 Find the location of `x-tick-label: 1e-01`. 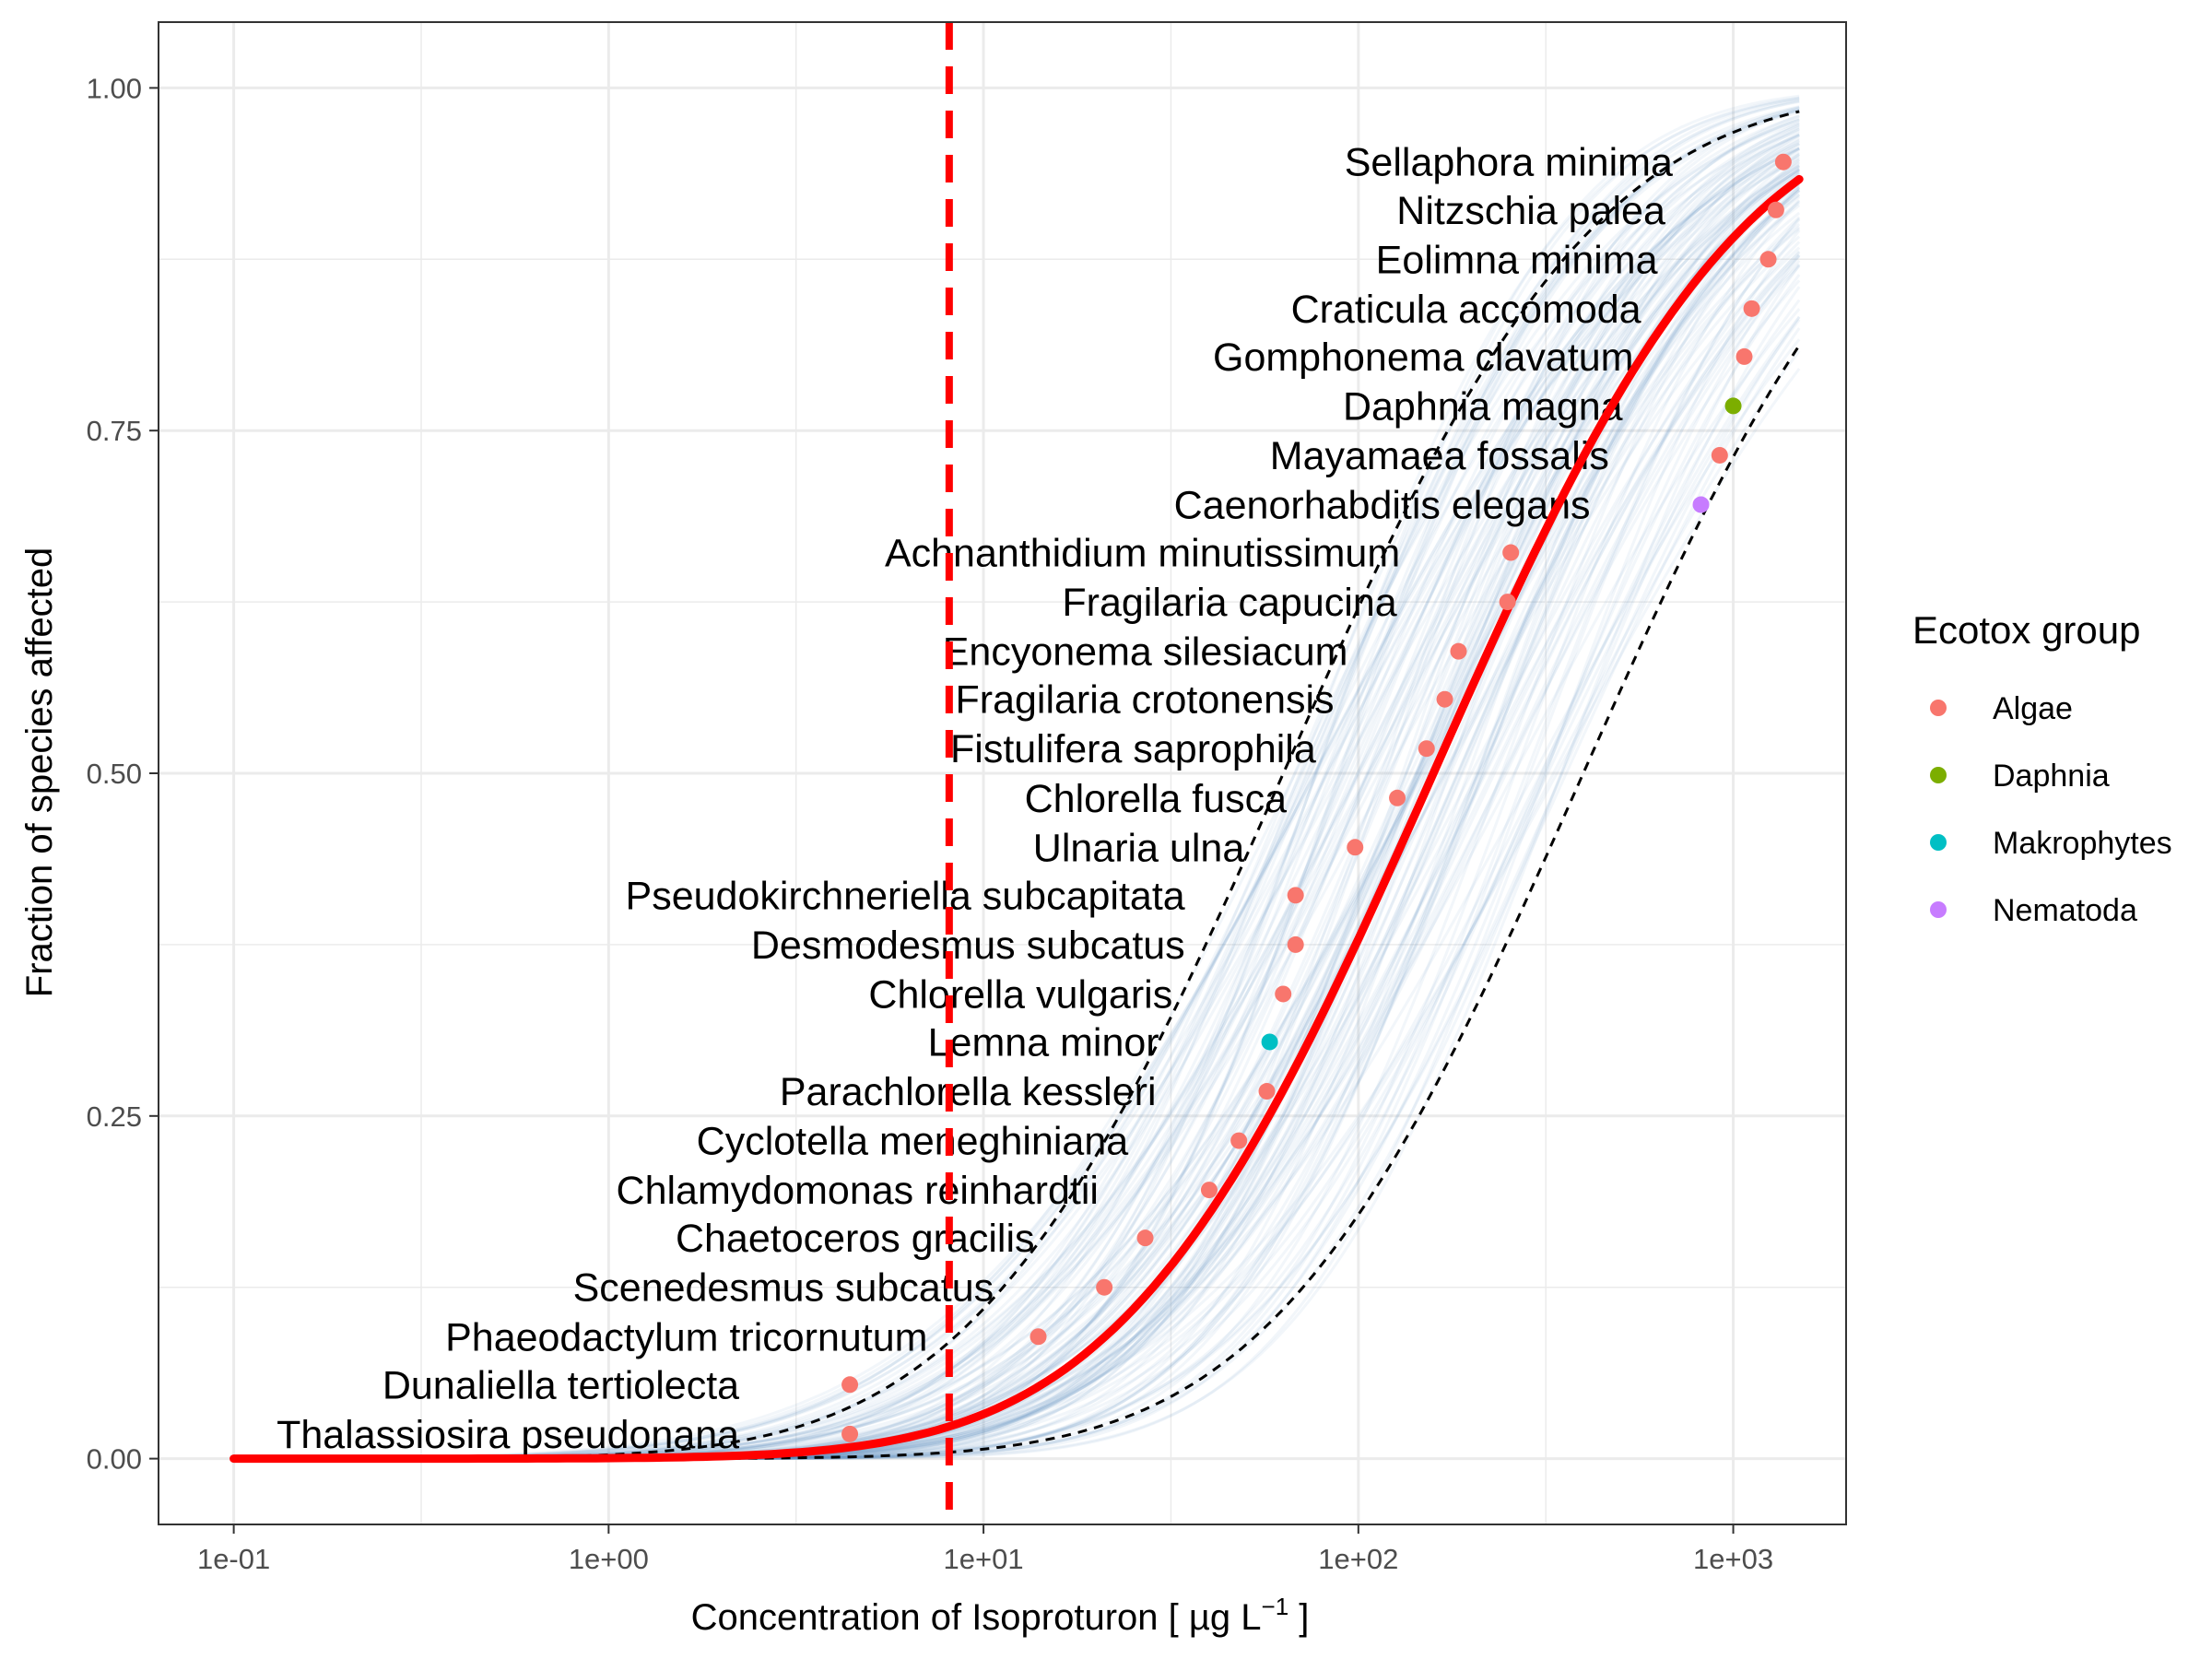

x-tick-label: 1e-01 is located at coordinates (233, 1559).